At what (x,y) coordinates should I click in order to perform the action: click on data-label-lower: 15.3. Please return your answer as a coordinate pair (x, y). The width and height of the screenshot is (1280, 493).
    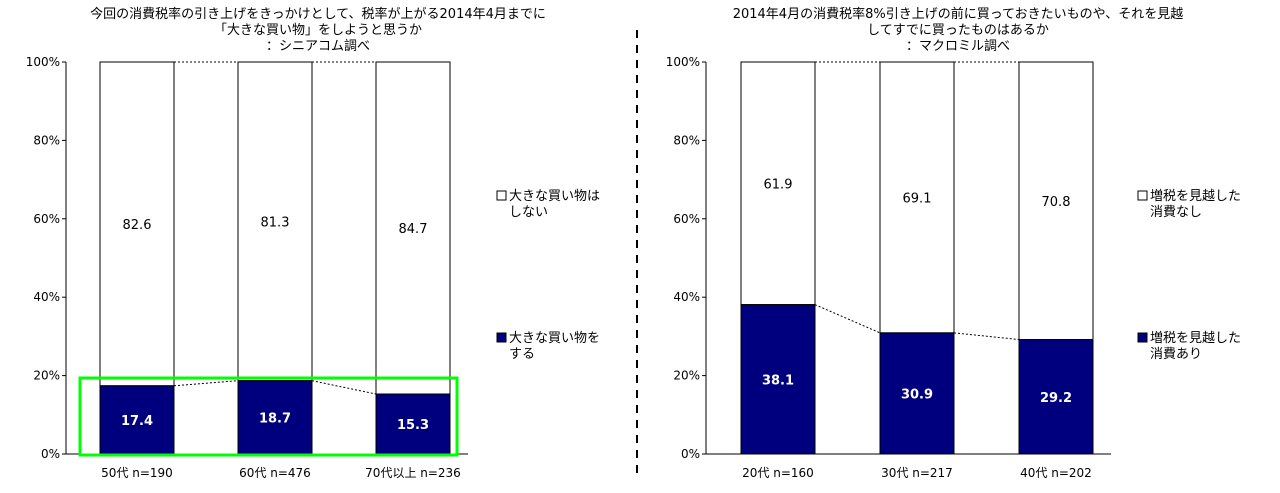
    Looking at the image, I should click on (413, 425).